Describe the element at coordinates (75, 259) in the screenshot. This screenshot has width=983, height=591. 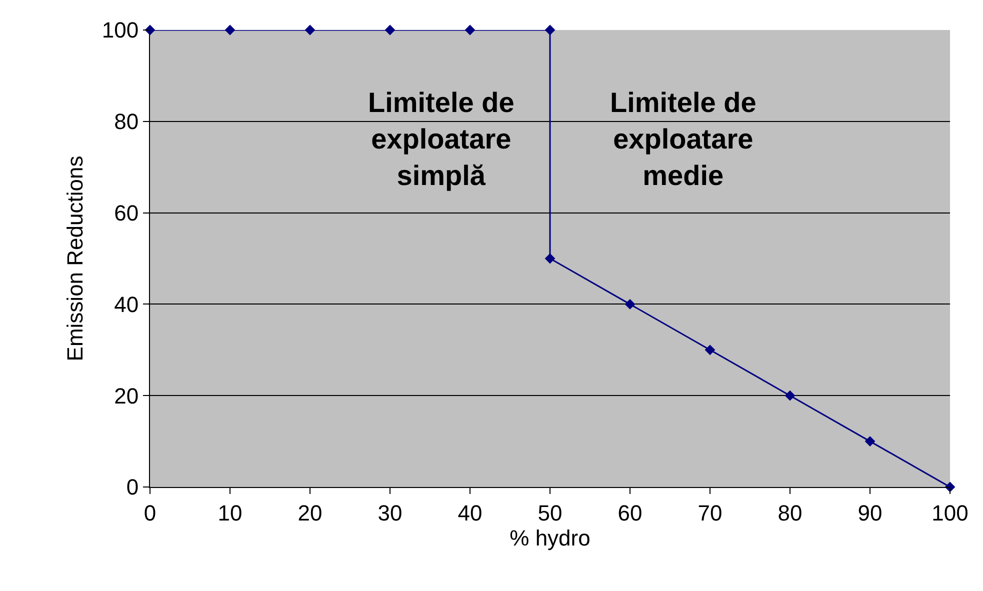
I see `y-axis-title: Emission Reductions` at that location.